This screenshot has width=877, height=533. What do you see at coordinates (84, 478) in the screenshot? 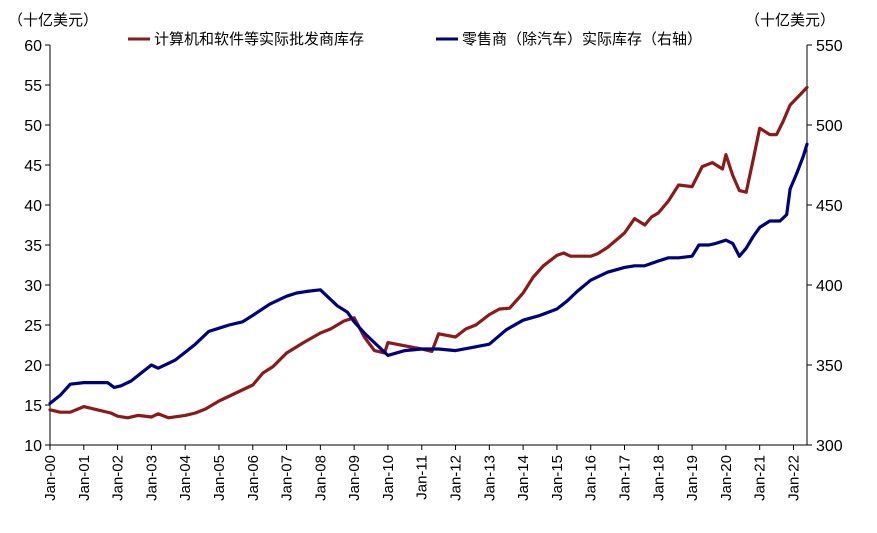
I see `x-tick-label: Jan-01` at bounding box center [84, 478].